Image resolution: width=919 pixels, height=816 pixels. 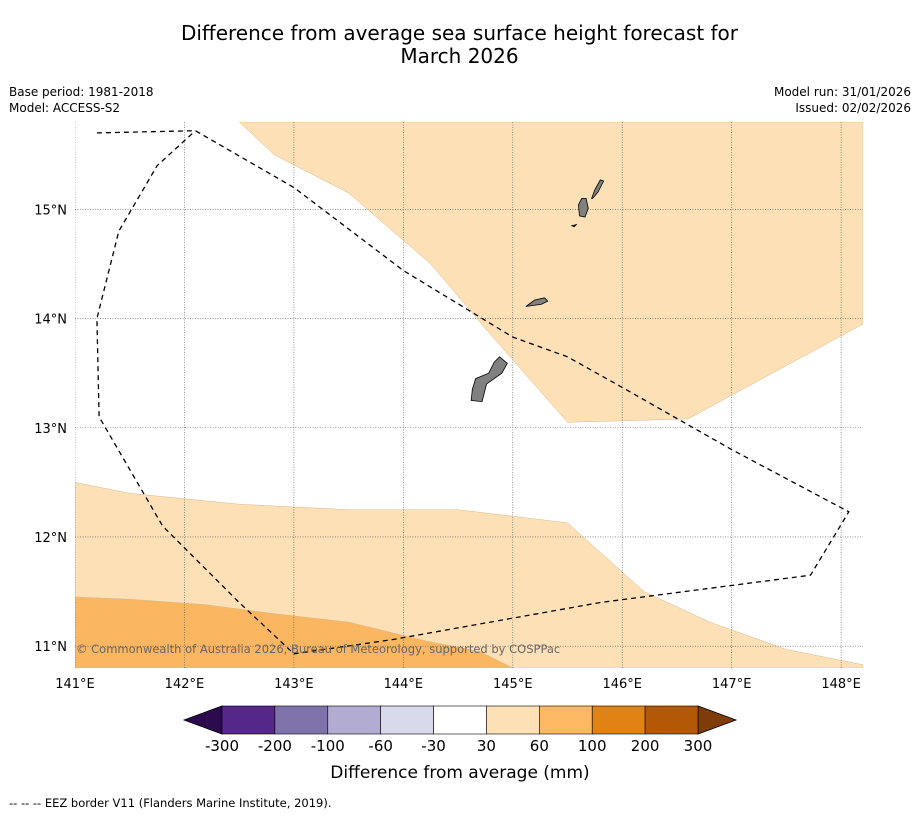 I want to click on x-tick-label-1: 142°E, so click(x=185, y=684).